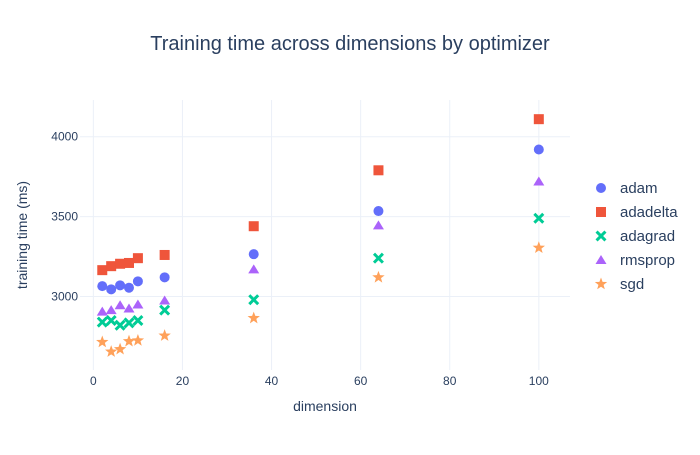 Image resolution: width=700 pixels, height=455 pixels. What do you see at coordinates (601, 236) in the screenshot?
I see `legend-marker-adagrad` at bounding box center [601, 236].